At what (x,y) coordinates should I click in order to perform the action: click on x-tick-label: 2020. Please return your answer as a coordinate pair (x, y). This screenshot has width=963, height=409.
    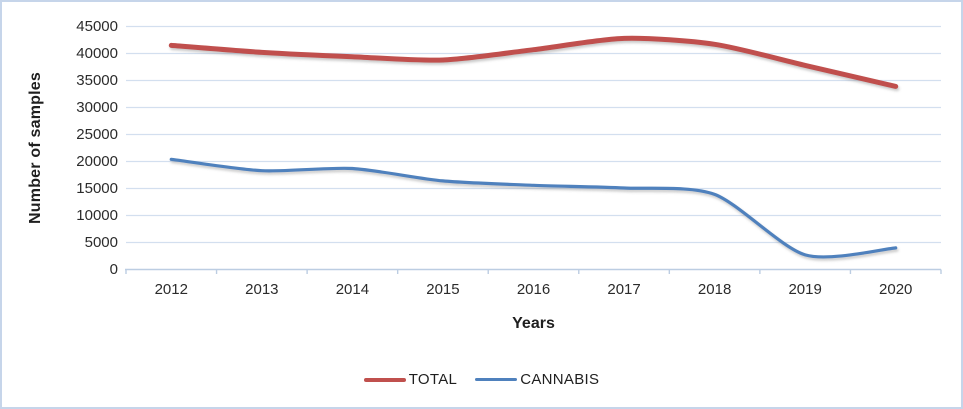
    Looking at the image, I should click on (896, 289).